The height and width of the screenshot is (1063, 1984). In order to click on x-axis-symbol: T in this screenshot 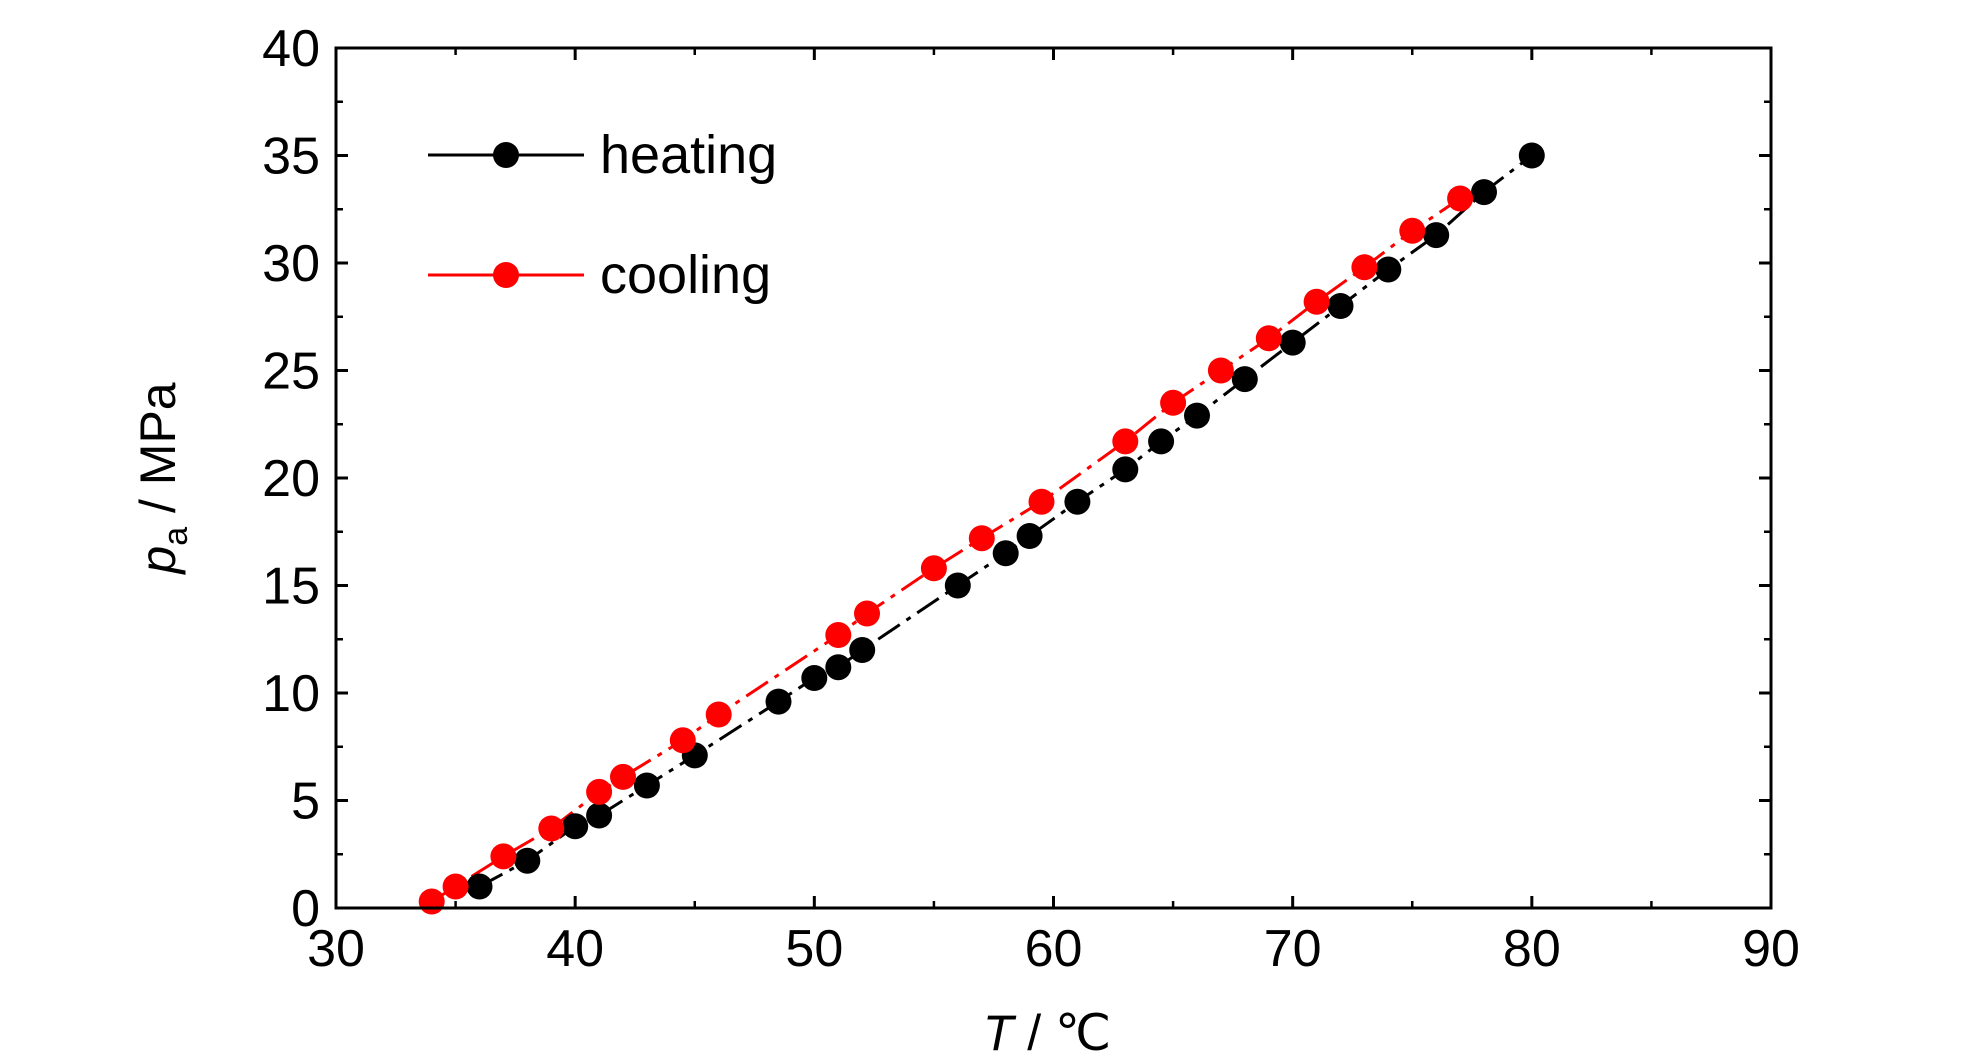, I will do `click(1000, 1033)`.